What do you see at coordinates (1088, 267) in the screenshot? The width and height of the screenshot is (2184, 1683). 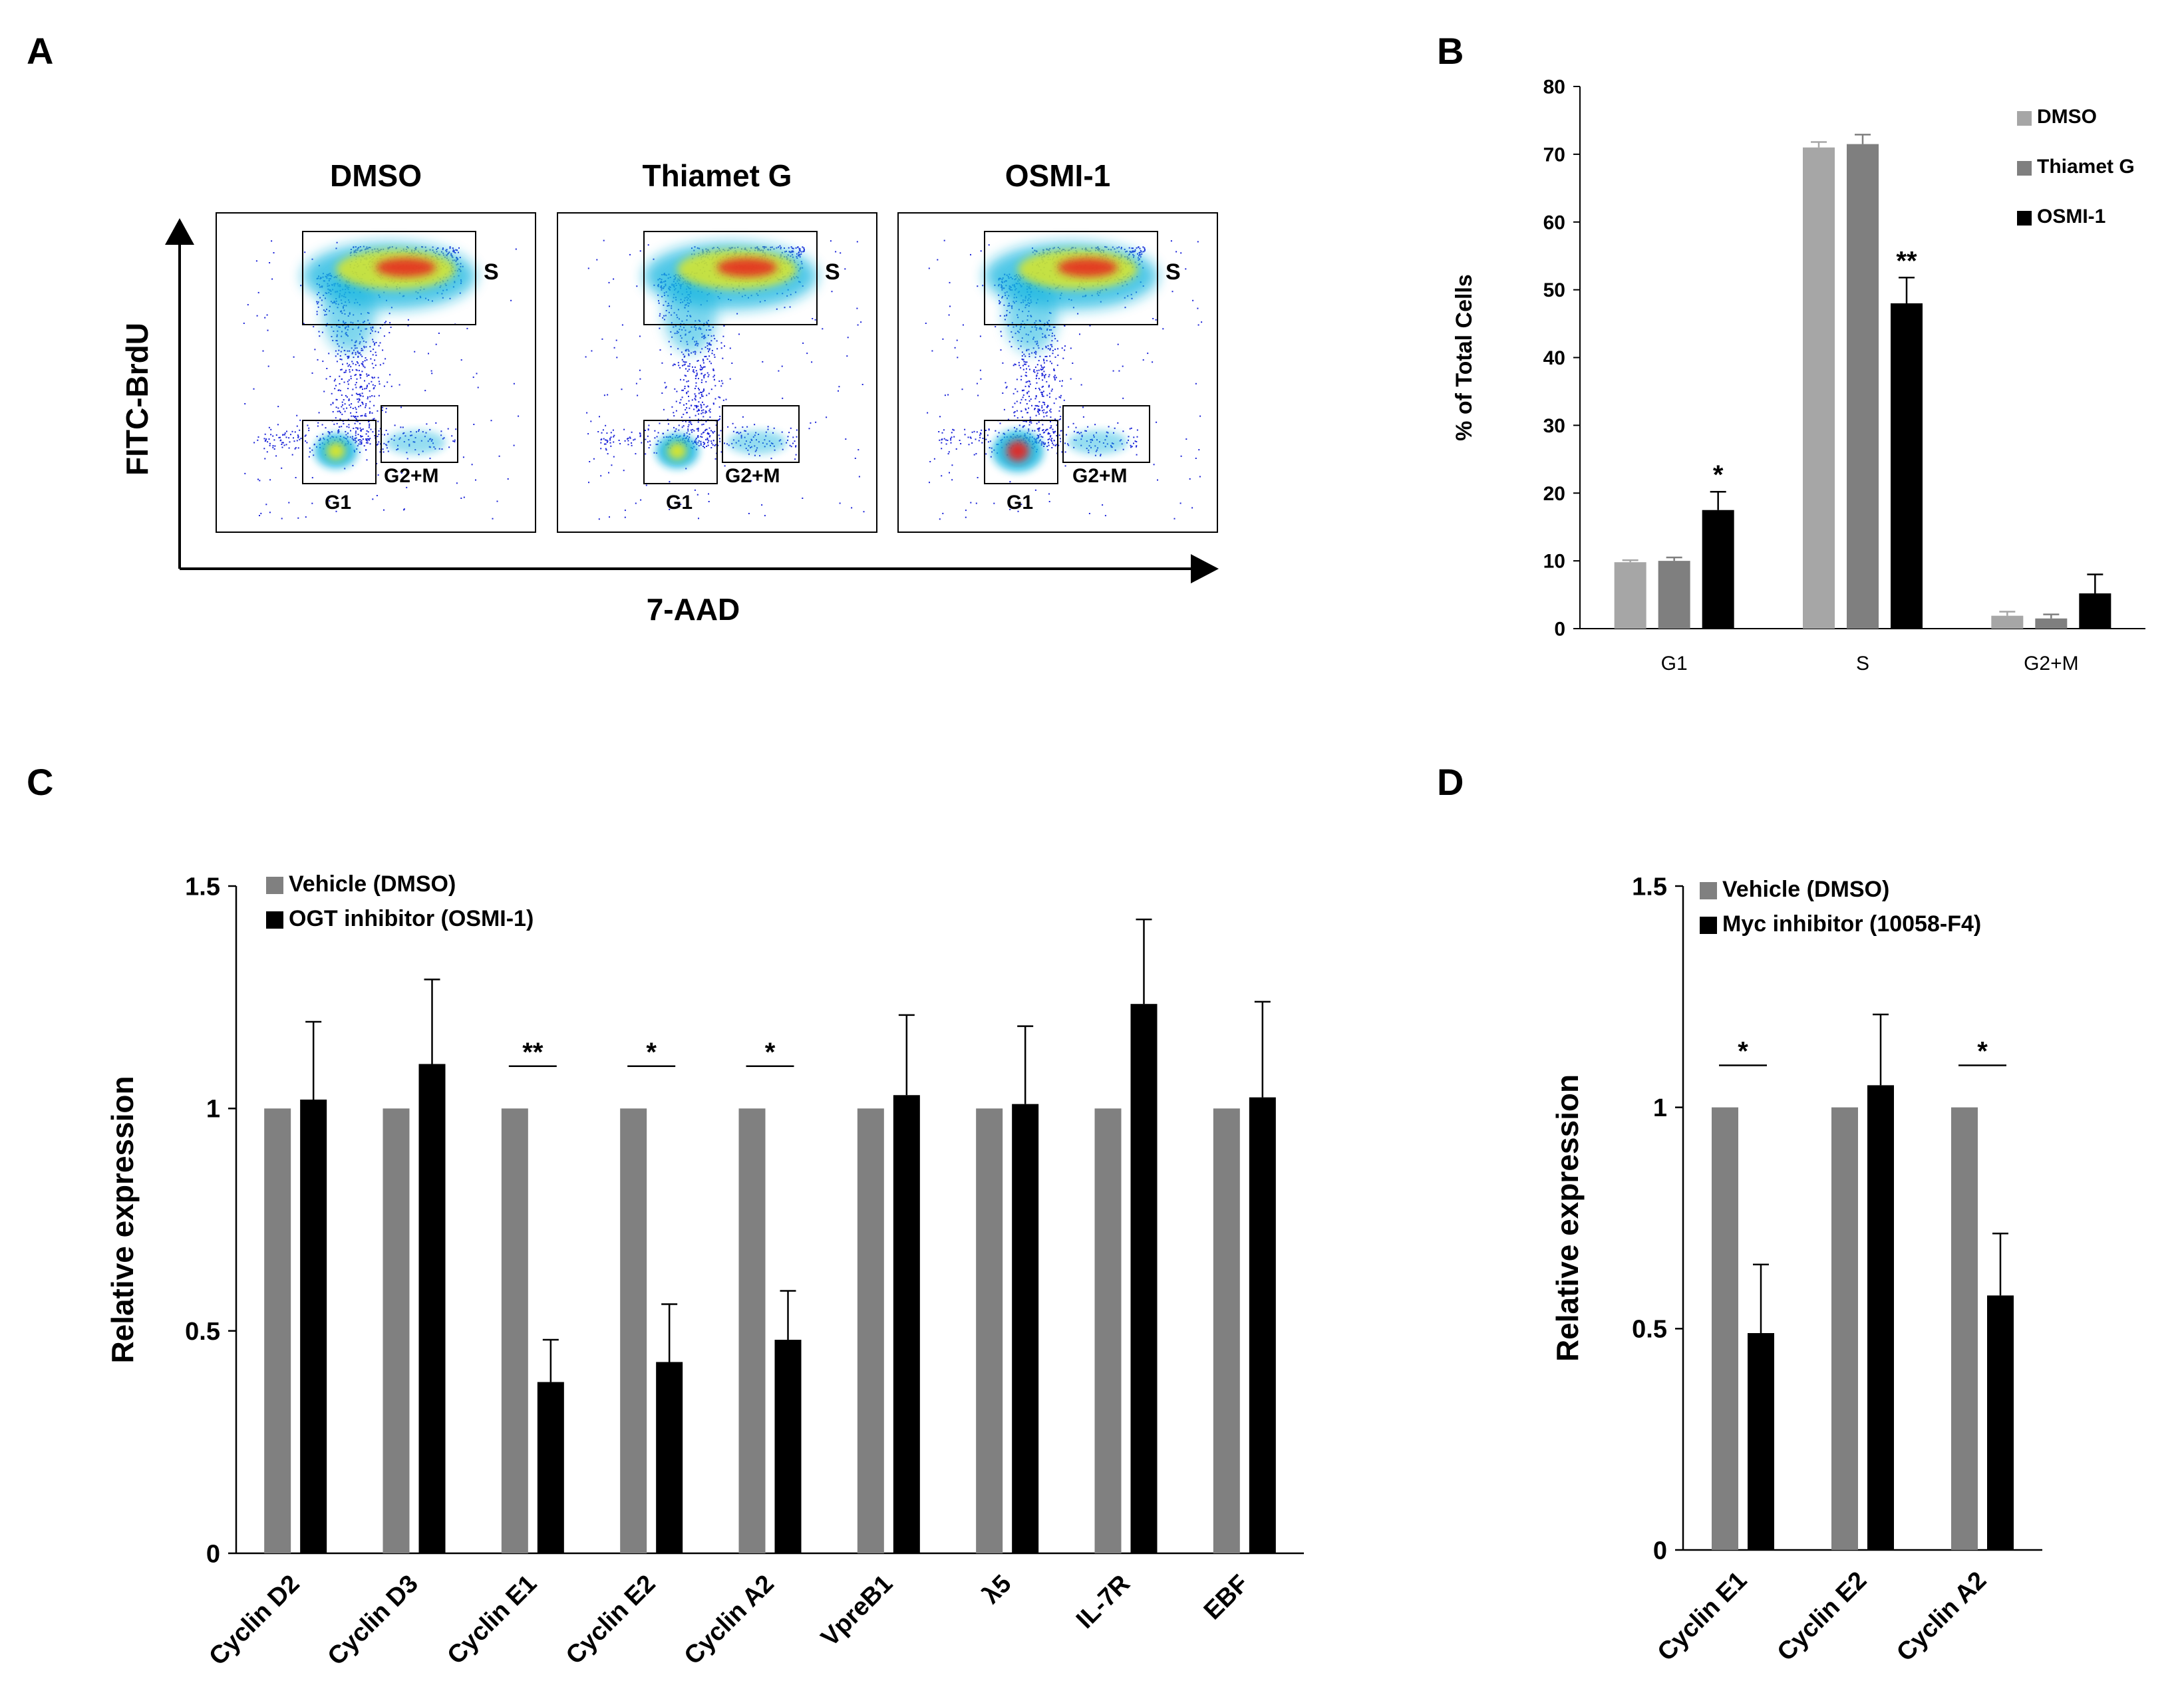 I see `density-blob` at bounding box center [1088, 267].